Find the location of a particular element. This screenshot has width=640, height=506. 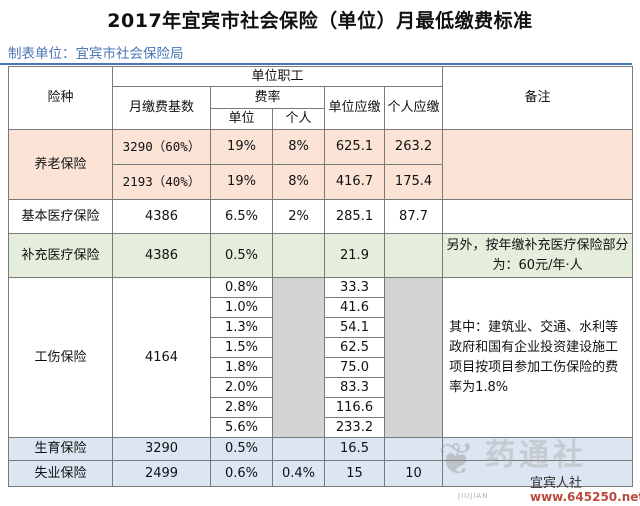

row-label-medical: 基本医疗保险 is located at coordinates (60, 216).